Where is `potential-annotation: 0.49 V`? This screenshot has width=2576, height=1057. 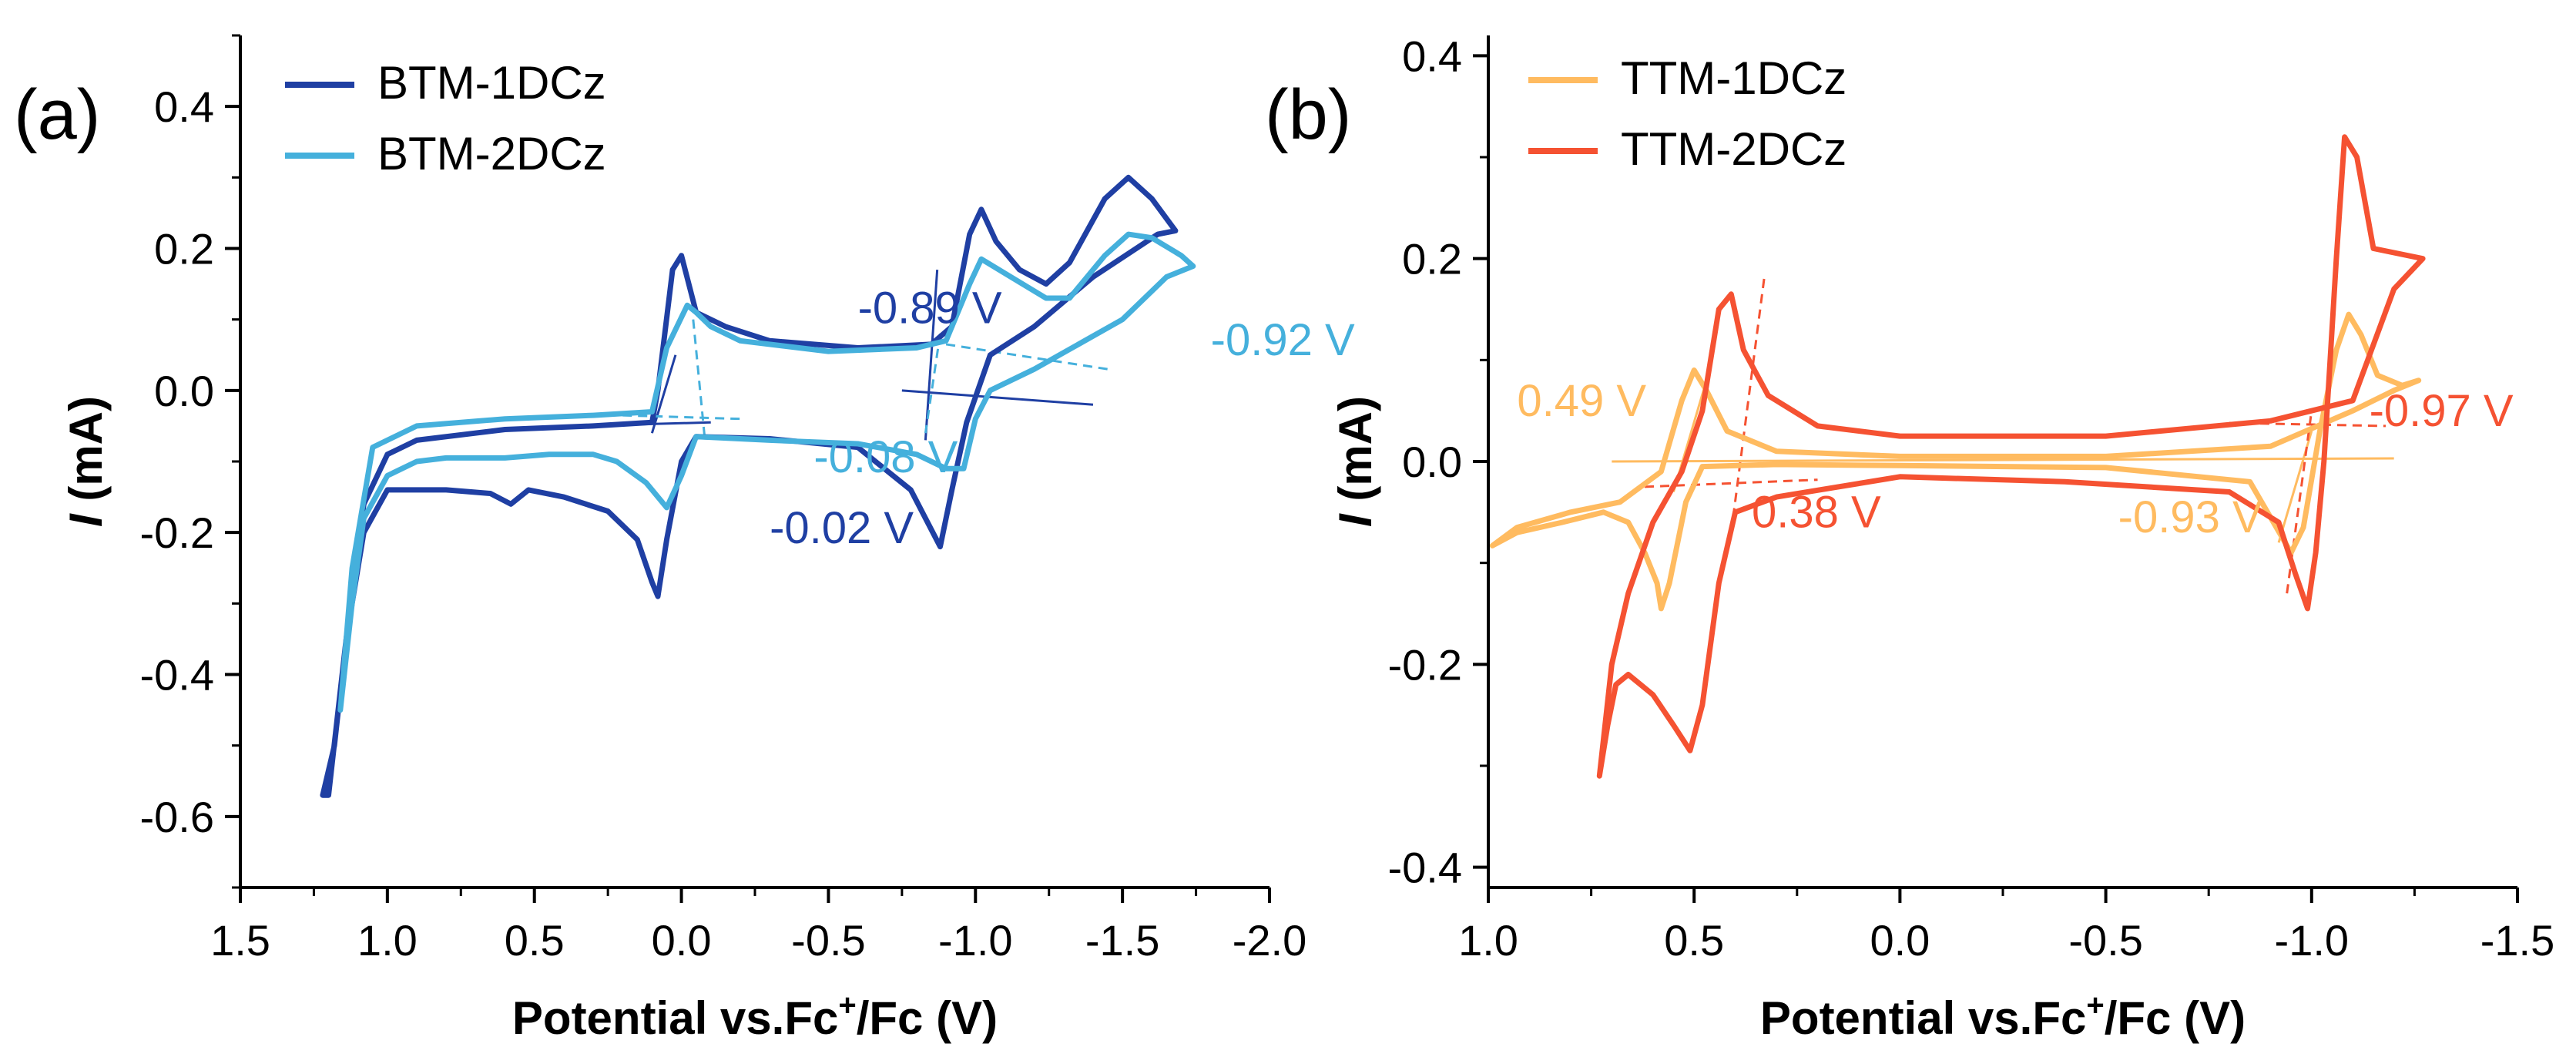 potential-annotation: 0.49 V is located at coordinates (1581, 401).